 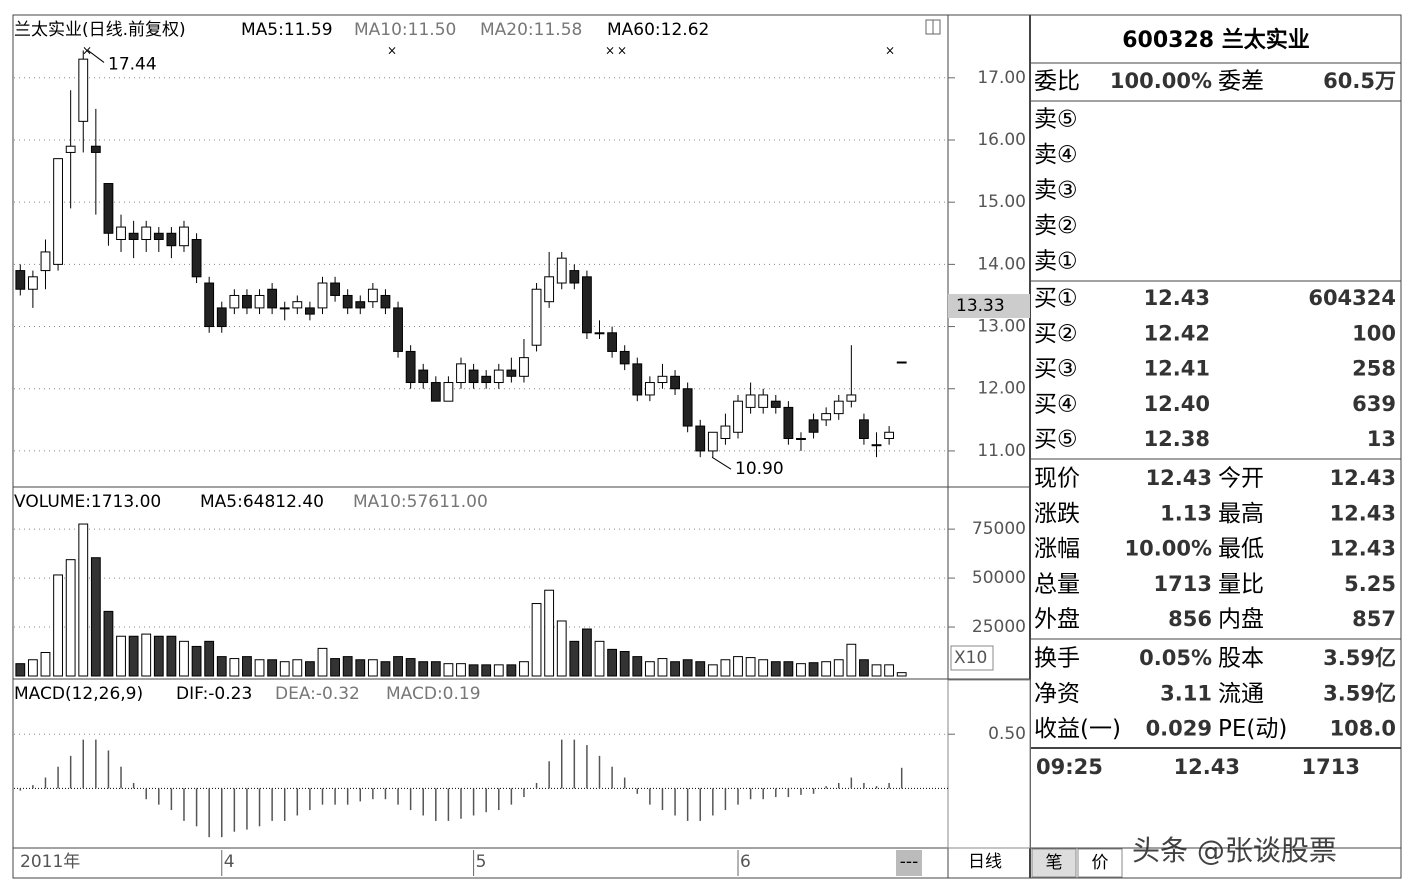 I want to click on sell-label: 卖④, so click(x=1056, y=155).